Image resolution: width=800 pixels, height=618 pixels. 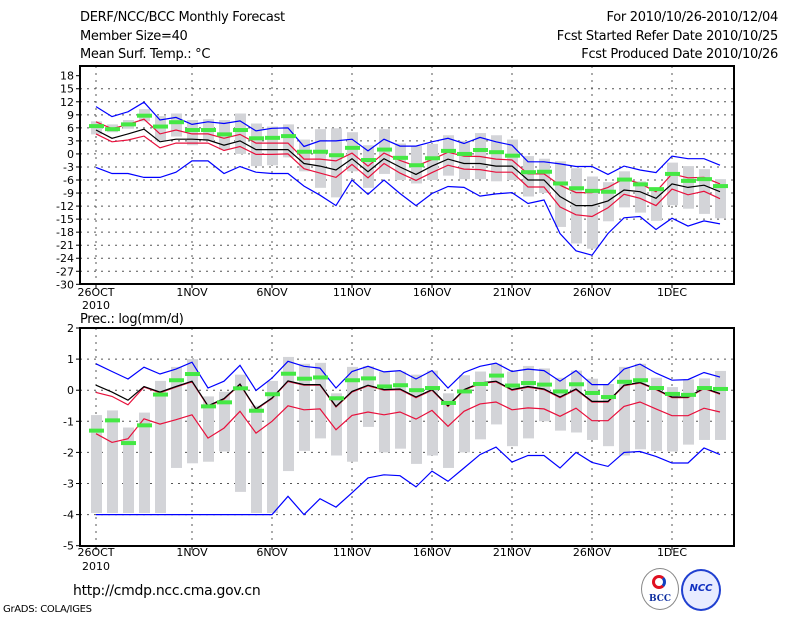 What do you see at coordinates (408, 208) in the screenshot?
I see `series-line-min` at bounding box center [408, 208].